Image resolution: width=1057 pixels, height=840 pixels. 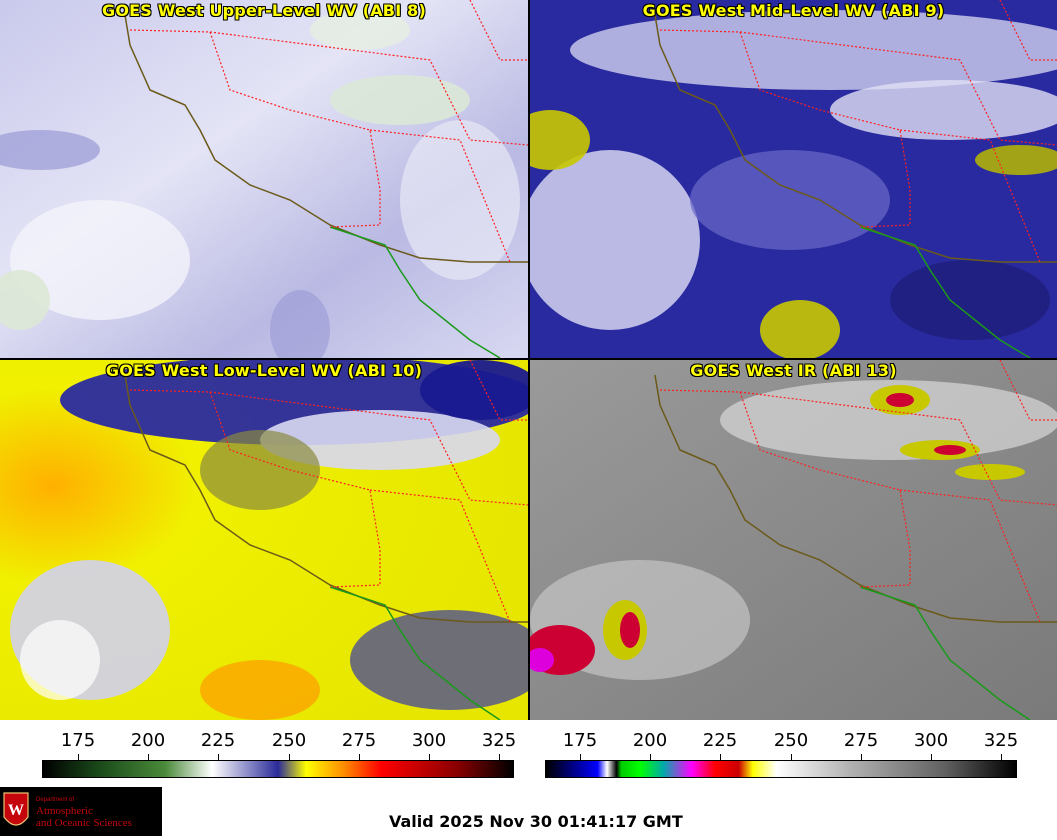 I want to click on logo-line-1: Department of, so click(x=55, y=800).